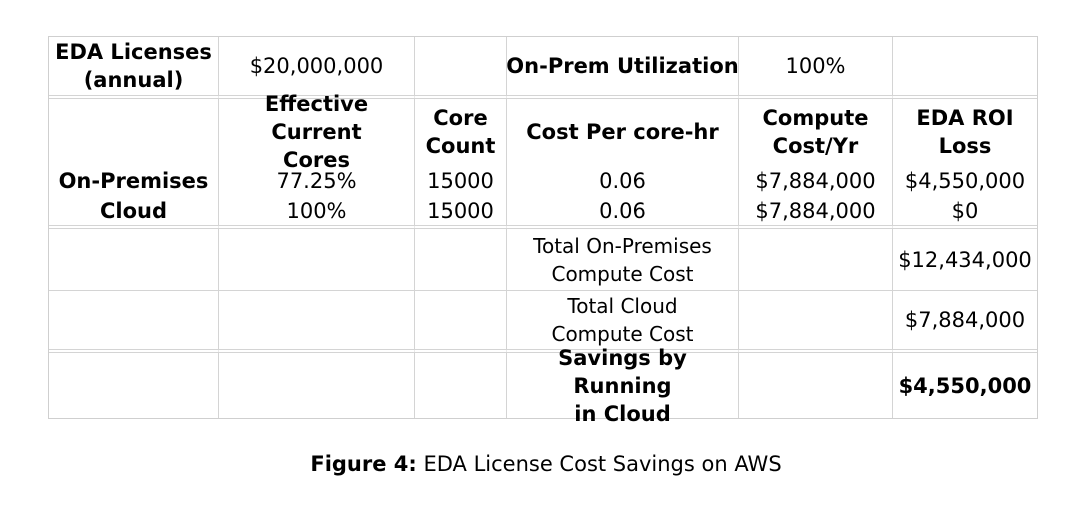  I want to click on figure-caption-text: EDA License Cost Savings on AWS, so click(599, 464).